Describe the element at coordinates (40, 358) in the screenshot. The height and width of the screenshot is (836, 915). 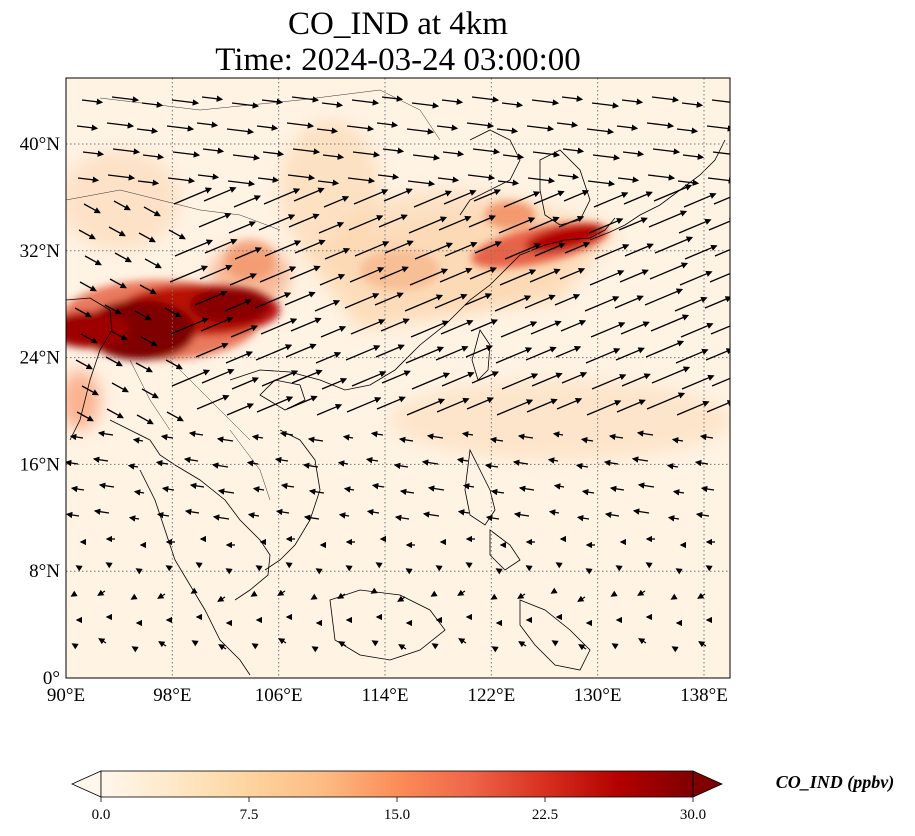
I see `lat-tick-label: 24°N` at that location.